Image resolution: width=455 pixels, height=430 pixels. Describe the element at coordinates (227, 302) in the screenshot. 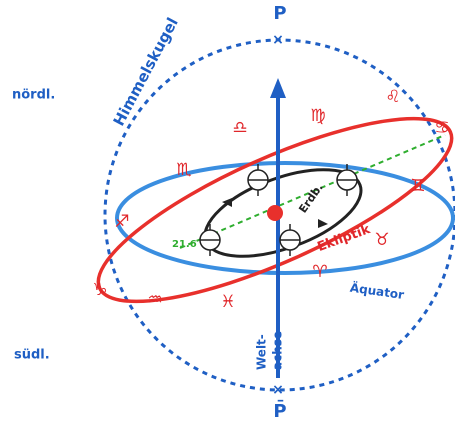

I see `zodiac-sign: ♓` at that location.